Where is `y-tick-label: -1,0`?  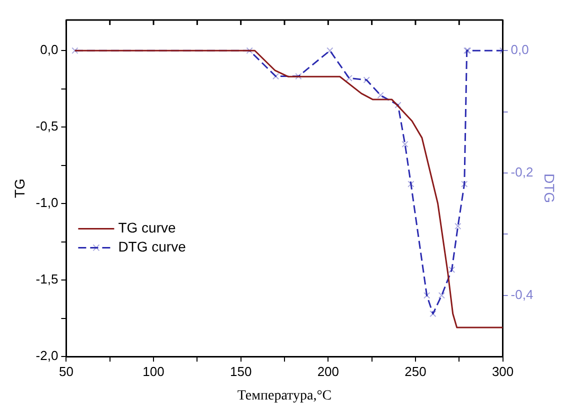
y-tick-label: -1,0 is located at coordinates (47, 202).